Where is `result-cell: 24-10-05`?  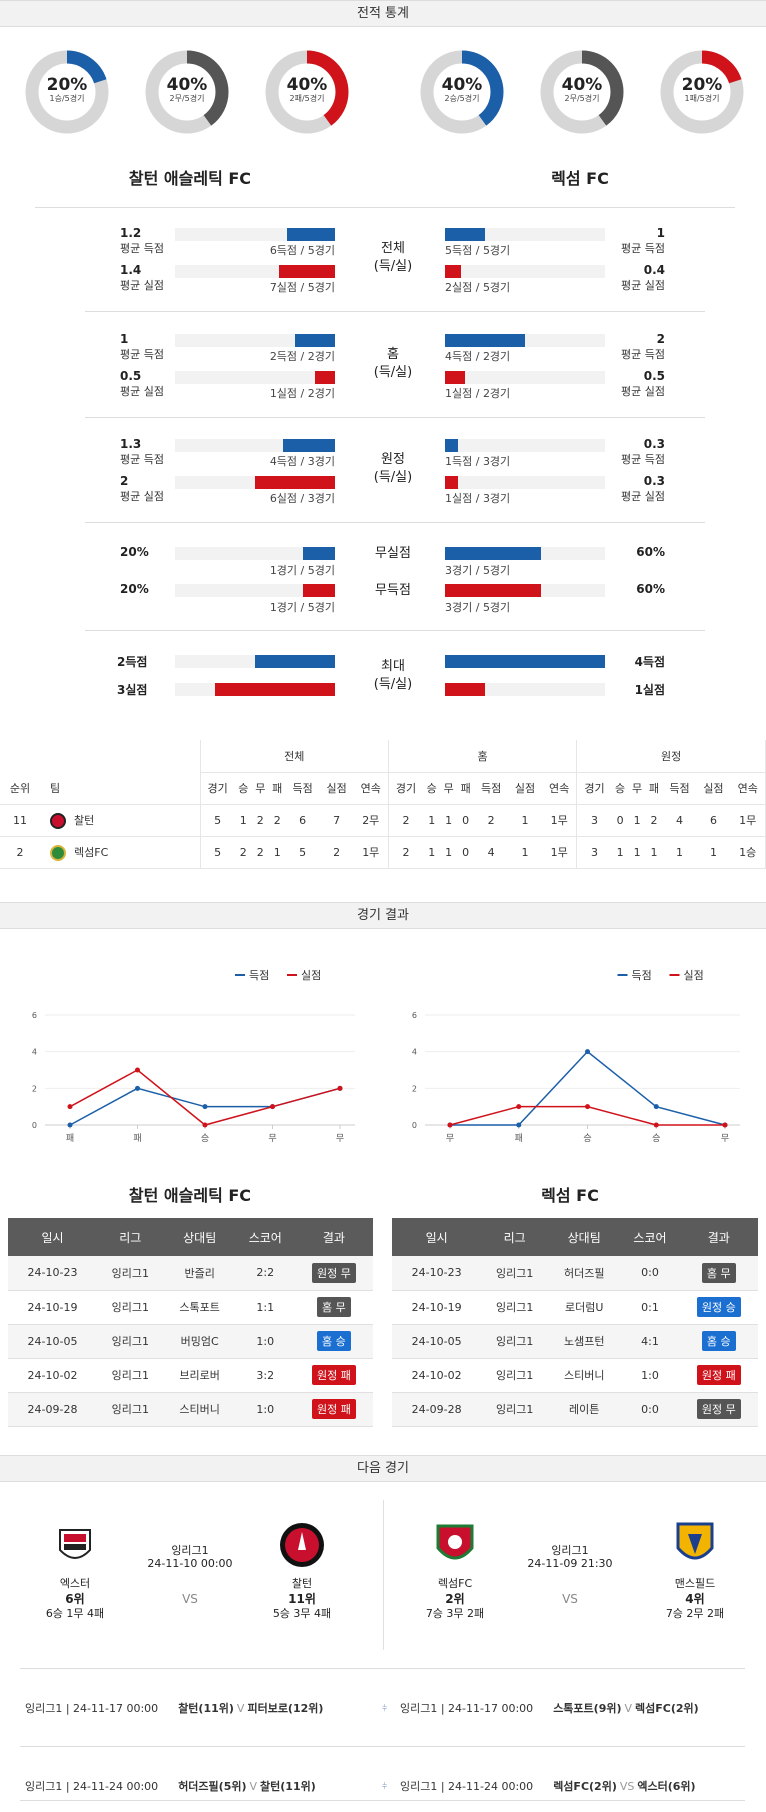 result-cell: 24-10-05 is located at coordinates (437, 1341).